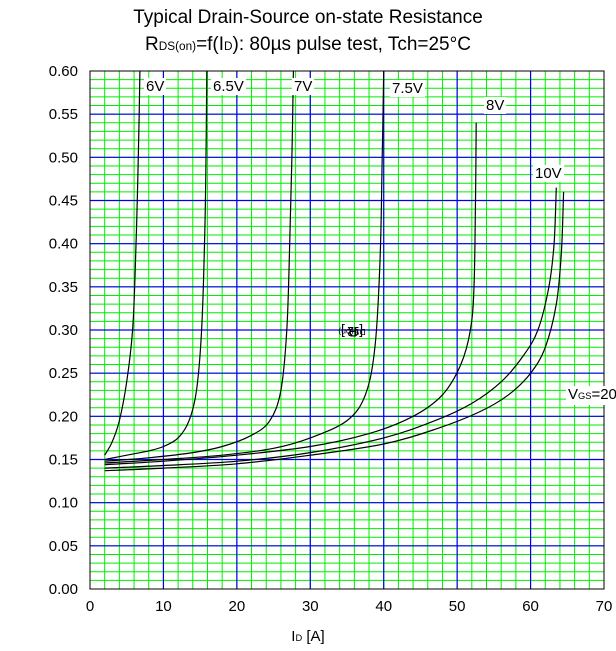 Image resolution: width=616 pixels, height=651 pixels. What do you see at coordinates (228, 46) in the screenshot?
I see `subtitle-sub2: D` at bounding box center [228, 46].